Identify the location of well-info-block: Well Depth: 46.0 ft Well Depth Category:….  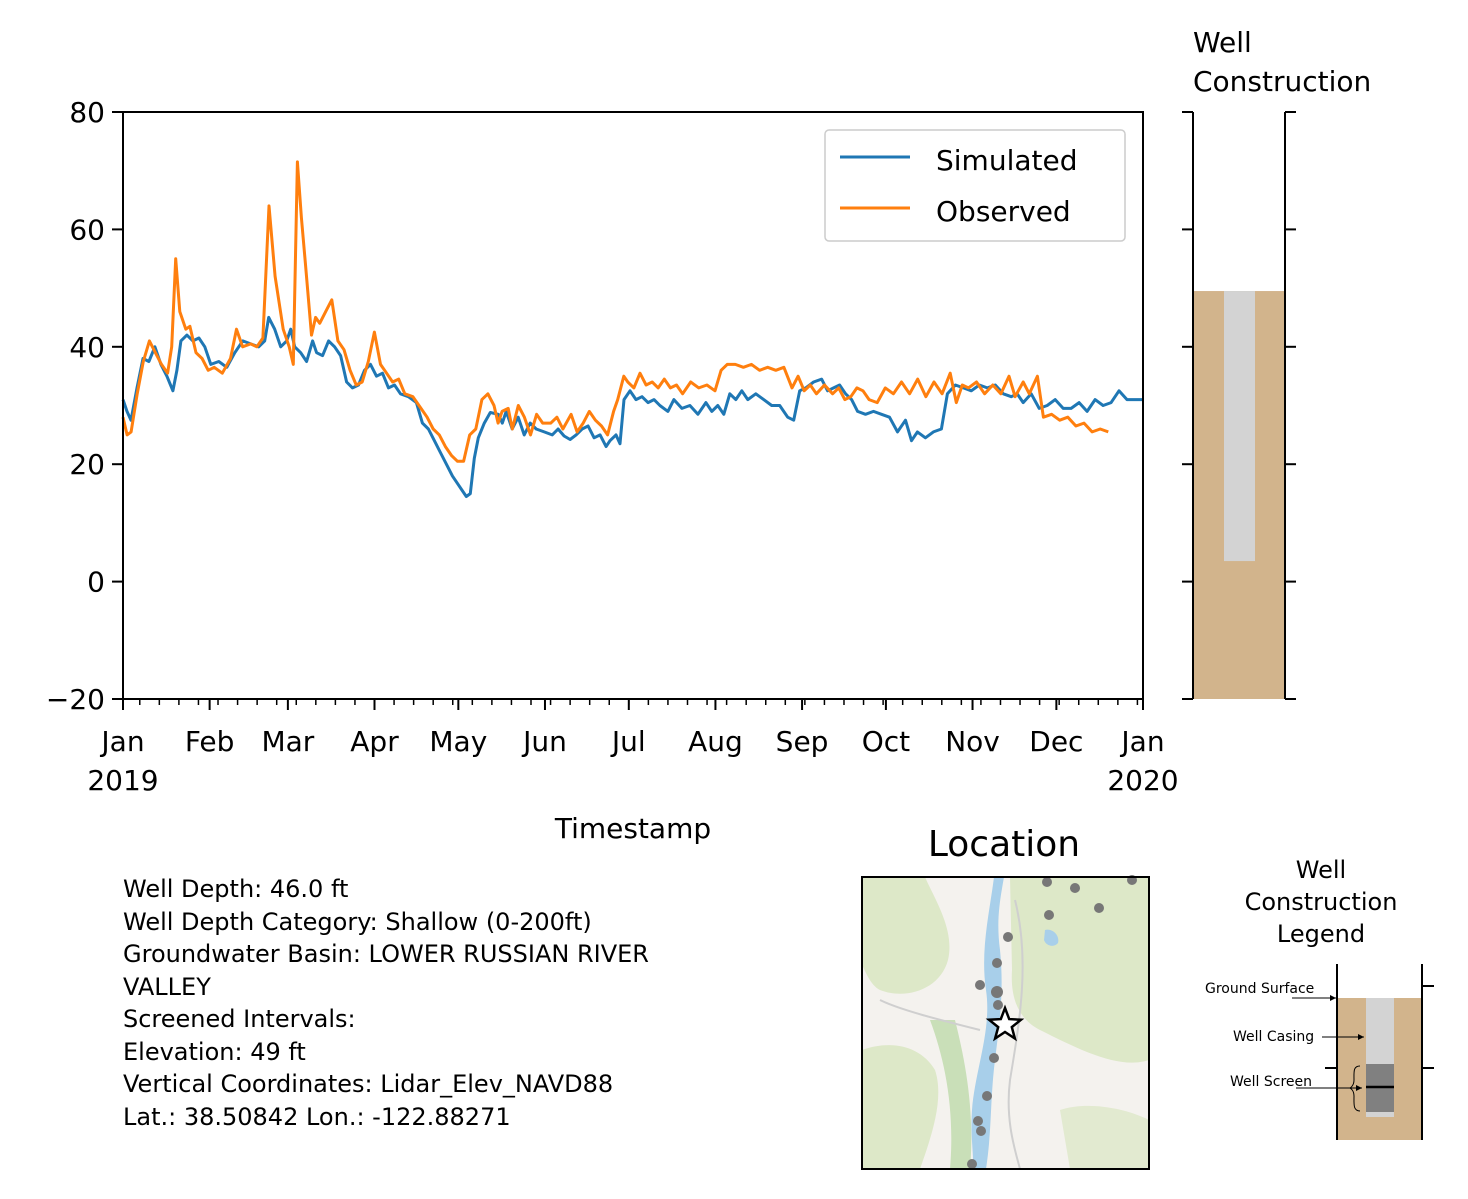
(443, 1003).